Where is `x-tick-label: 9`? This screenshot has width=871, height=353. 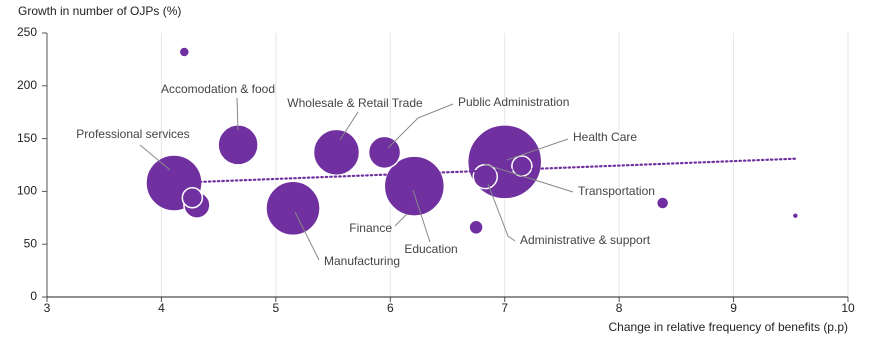
x-tick-label: 9 is located at coordinates (733, 308).